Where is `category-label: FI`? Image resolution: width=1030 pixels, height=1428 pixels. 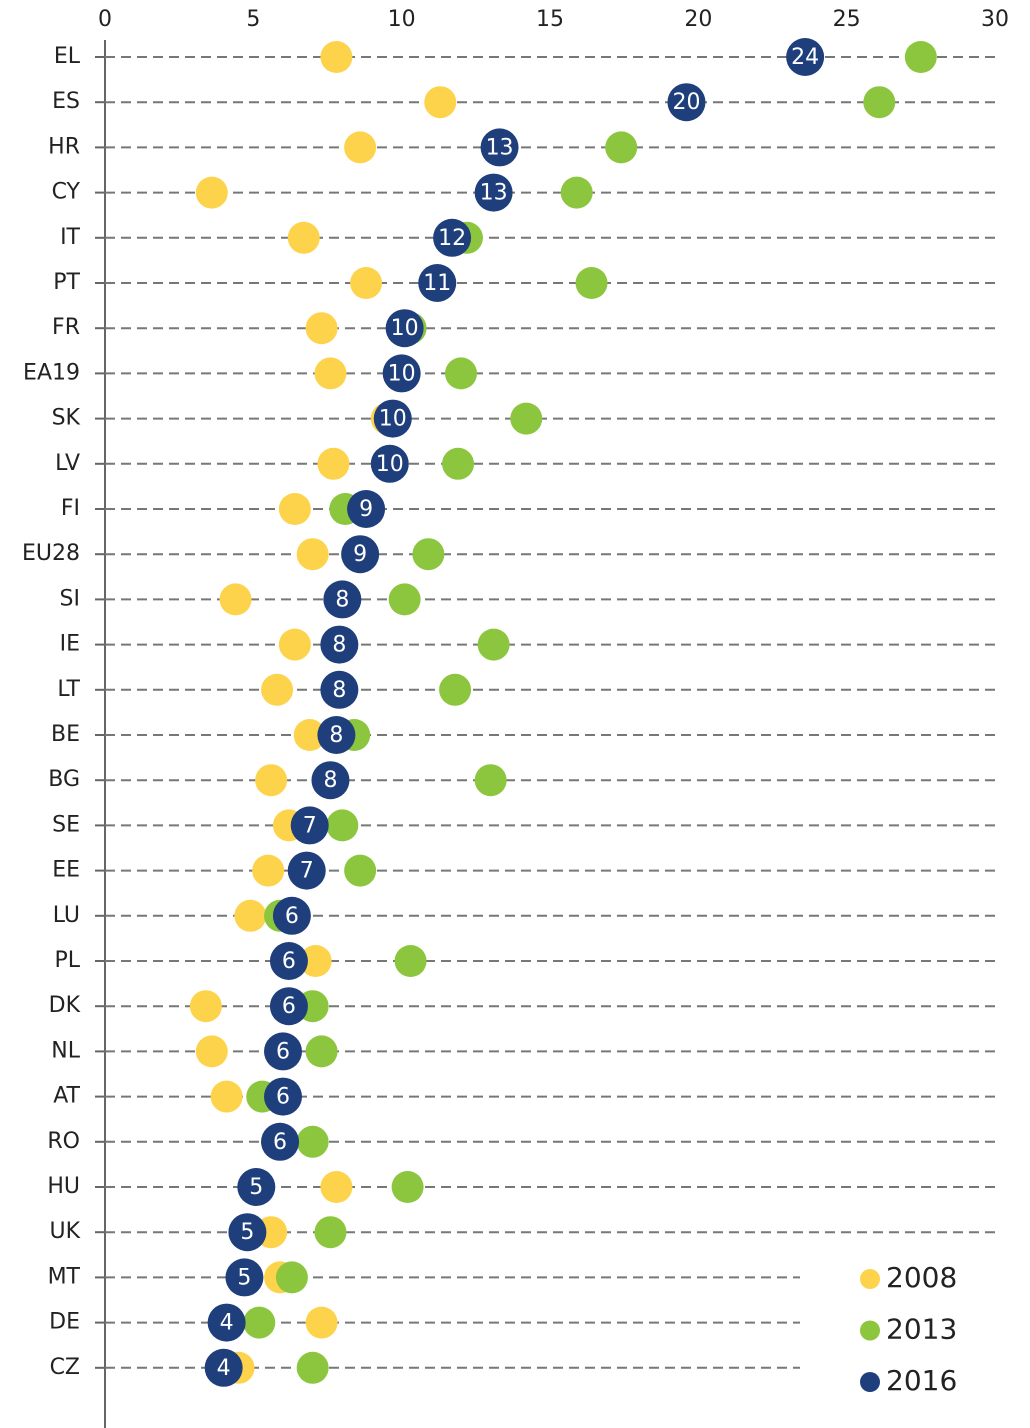
category-label: FI is located at coordinates (70, 508).